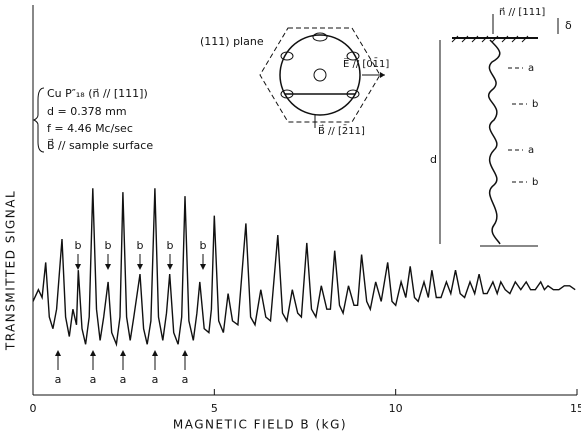 The width and height of the screenshot is (581, 435). I want to click on sample-info: d = 0.378 mm, so click(87, 111).